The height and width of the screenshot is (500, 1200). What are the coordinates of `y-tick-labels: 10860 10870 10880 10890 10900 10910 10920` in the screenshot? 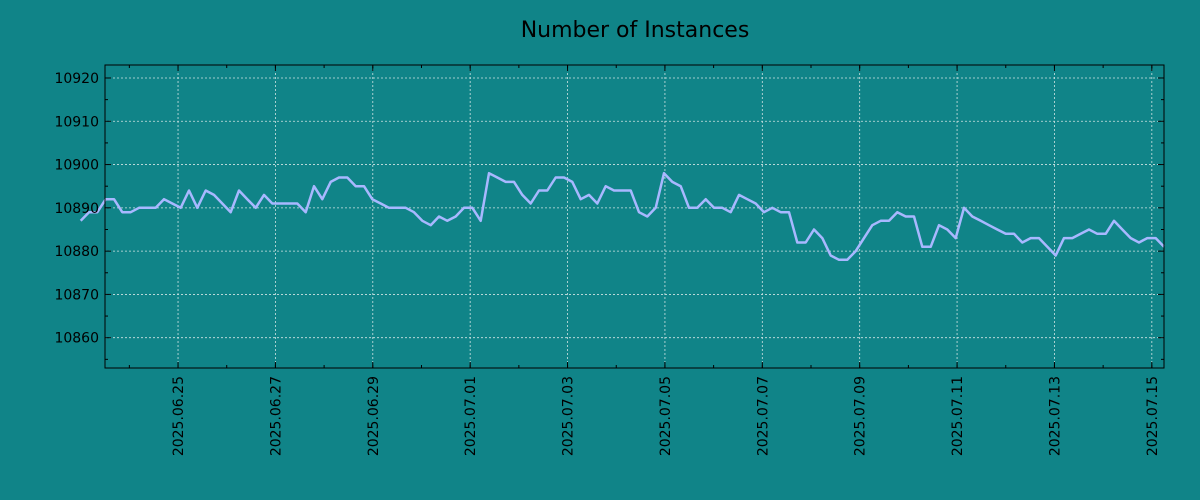 It's located at (76, 209).